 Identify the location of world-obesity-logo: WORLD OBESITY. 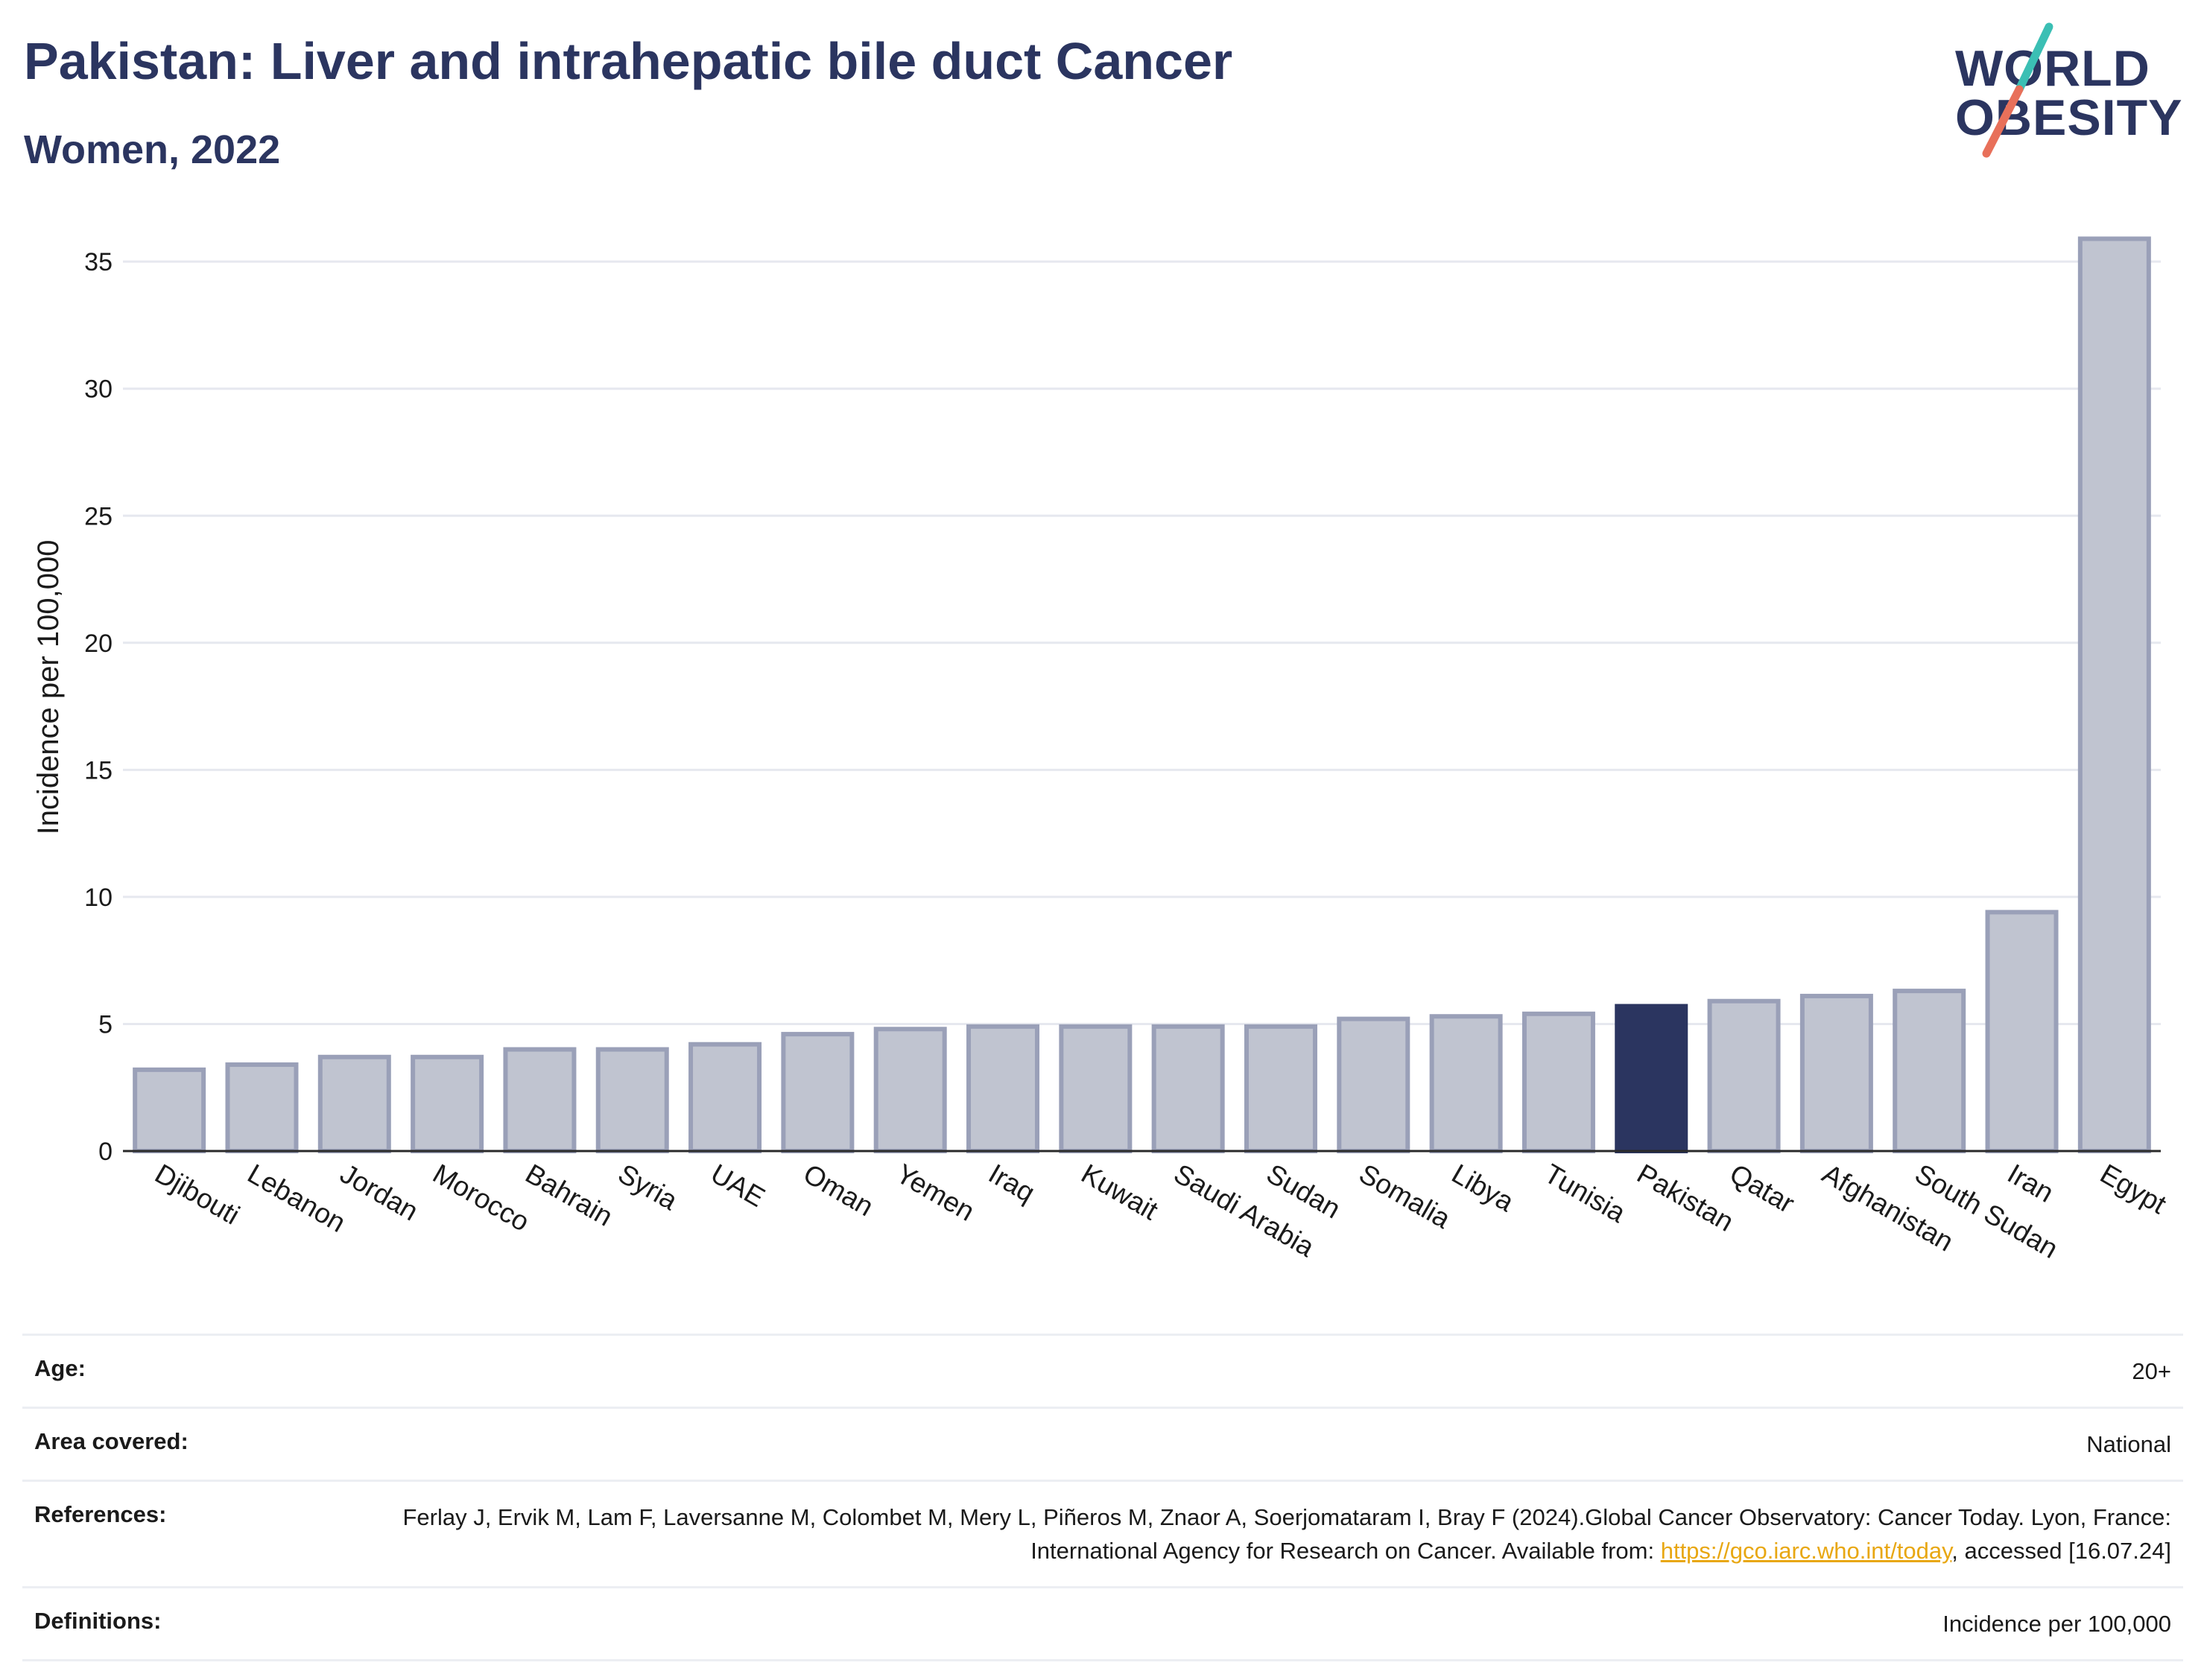
(2068, 90).